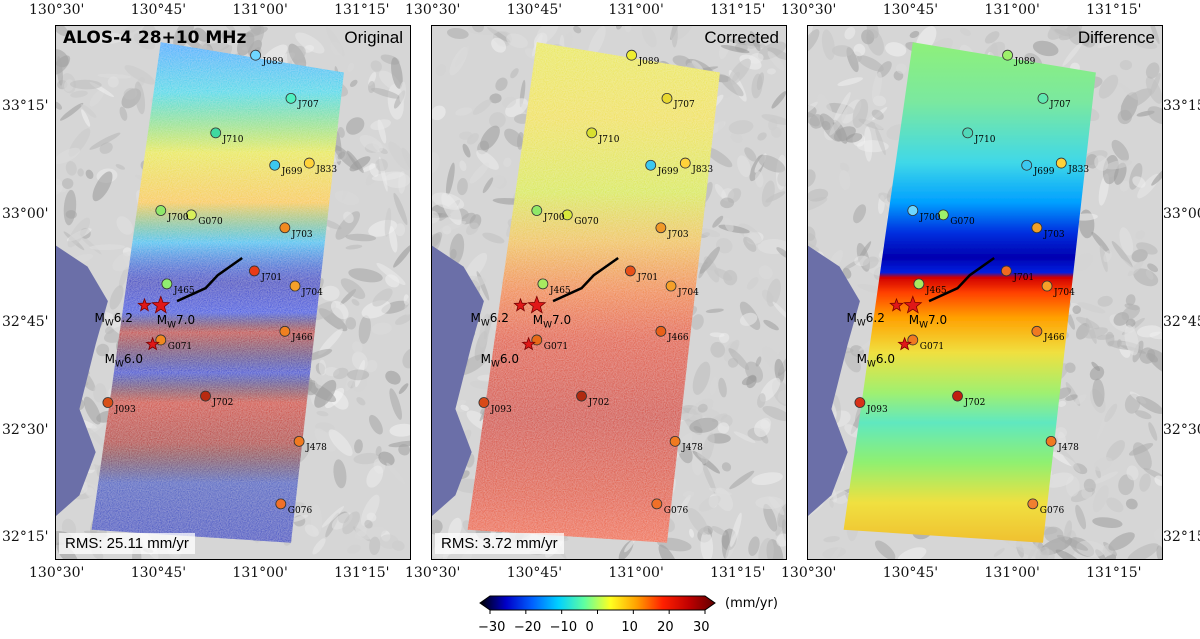 The height and width of the screenshot is (639, 1200). Describe the element at coordinates (975, 403) in the screenshot. I see `station-label: J702` at that location.